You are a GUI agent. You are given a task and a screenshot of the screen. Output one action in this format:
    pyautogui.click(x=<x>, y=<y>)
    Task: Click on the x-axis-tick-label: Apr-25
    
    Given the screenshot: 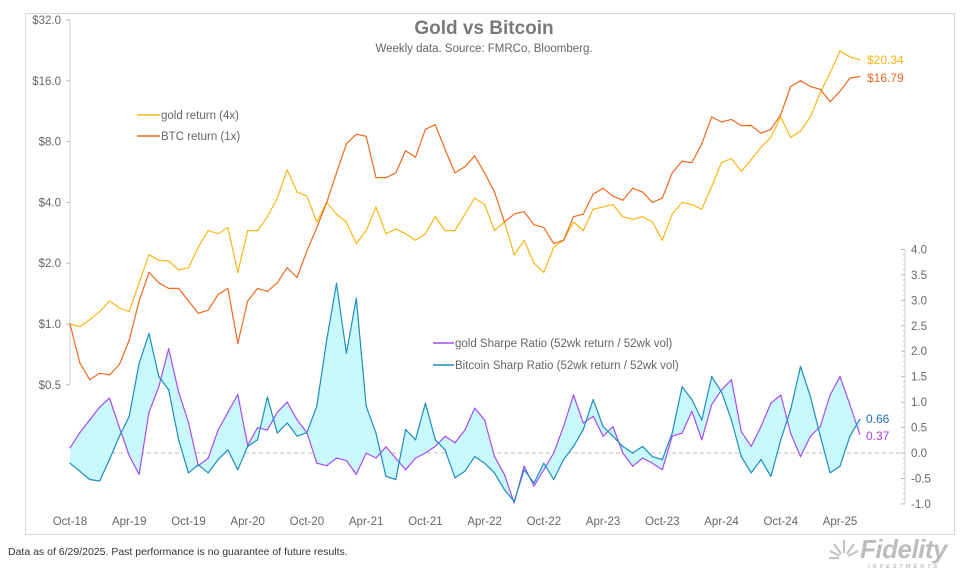 What is the action you would take?
    pyautogui.click(x=840, y=522)
    